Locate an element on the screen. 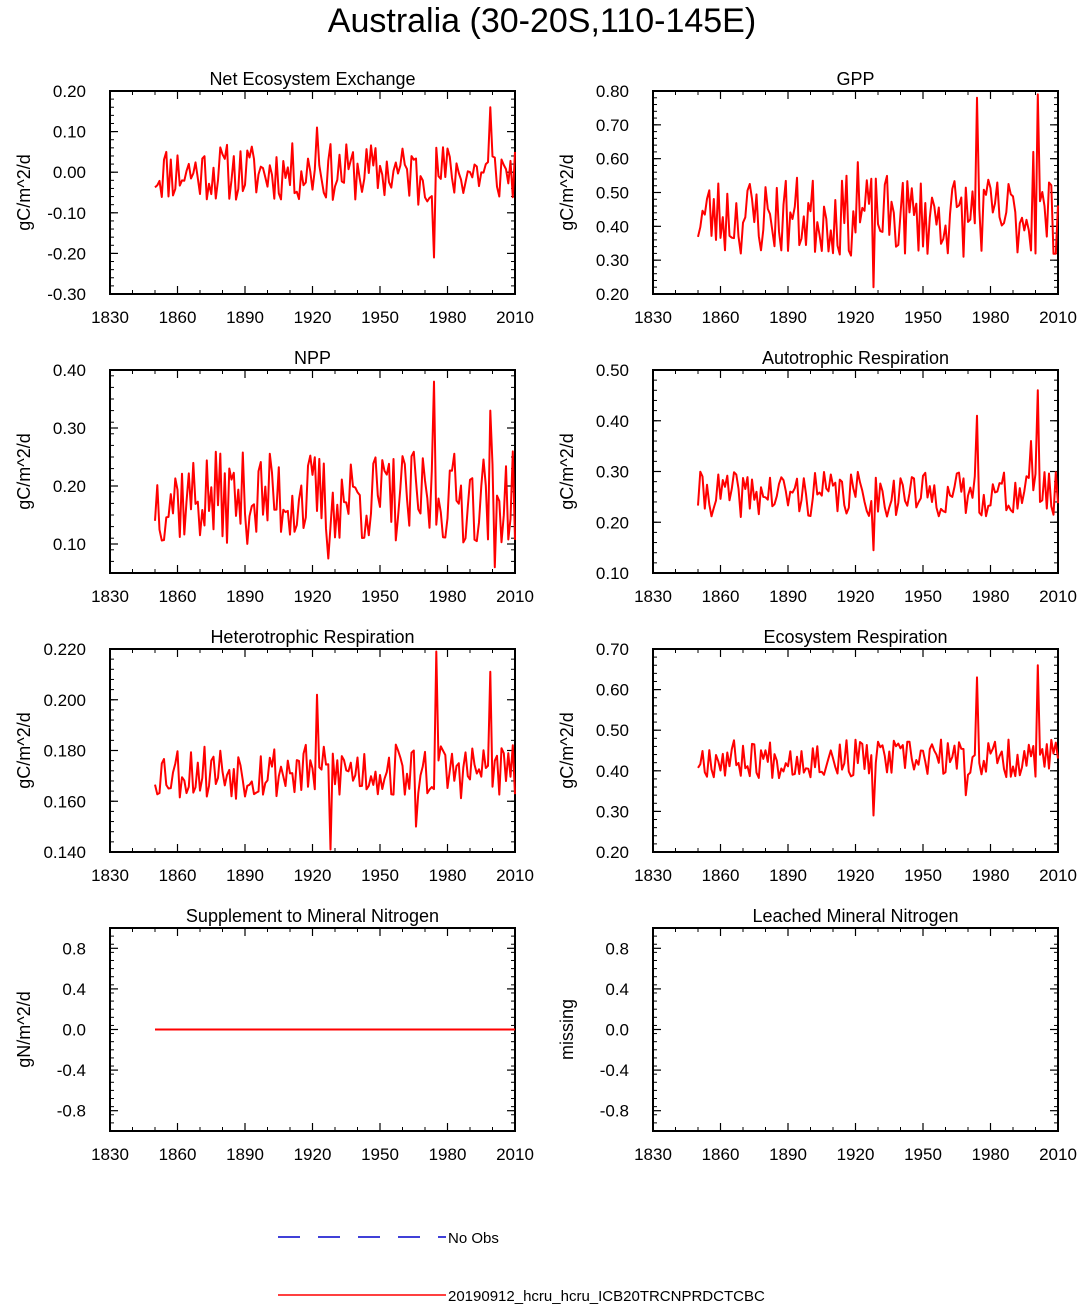  y-tick-label: 0.220 is located at coordinates (64, 649).